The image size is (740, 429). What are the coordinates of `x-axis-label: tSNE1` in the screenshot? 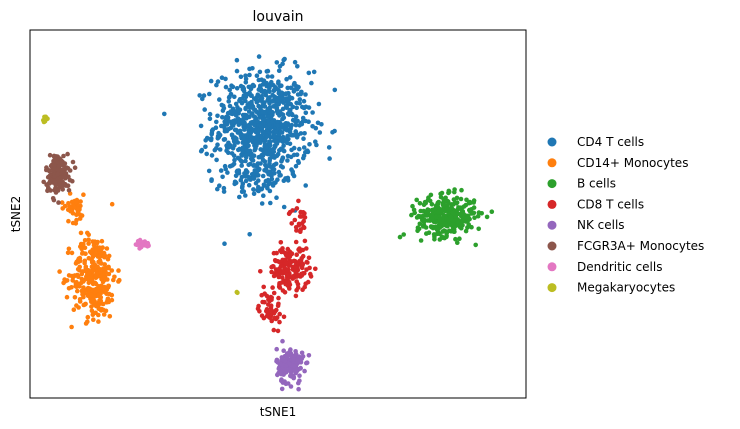 It's located at (278, 412).